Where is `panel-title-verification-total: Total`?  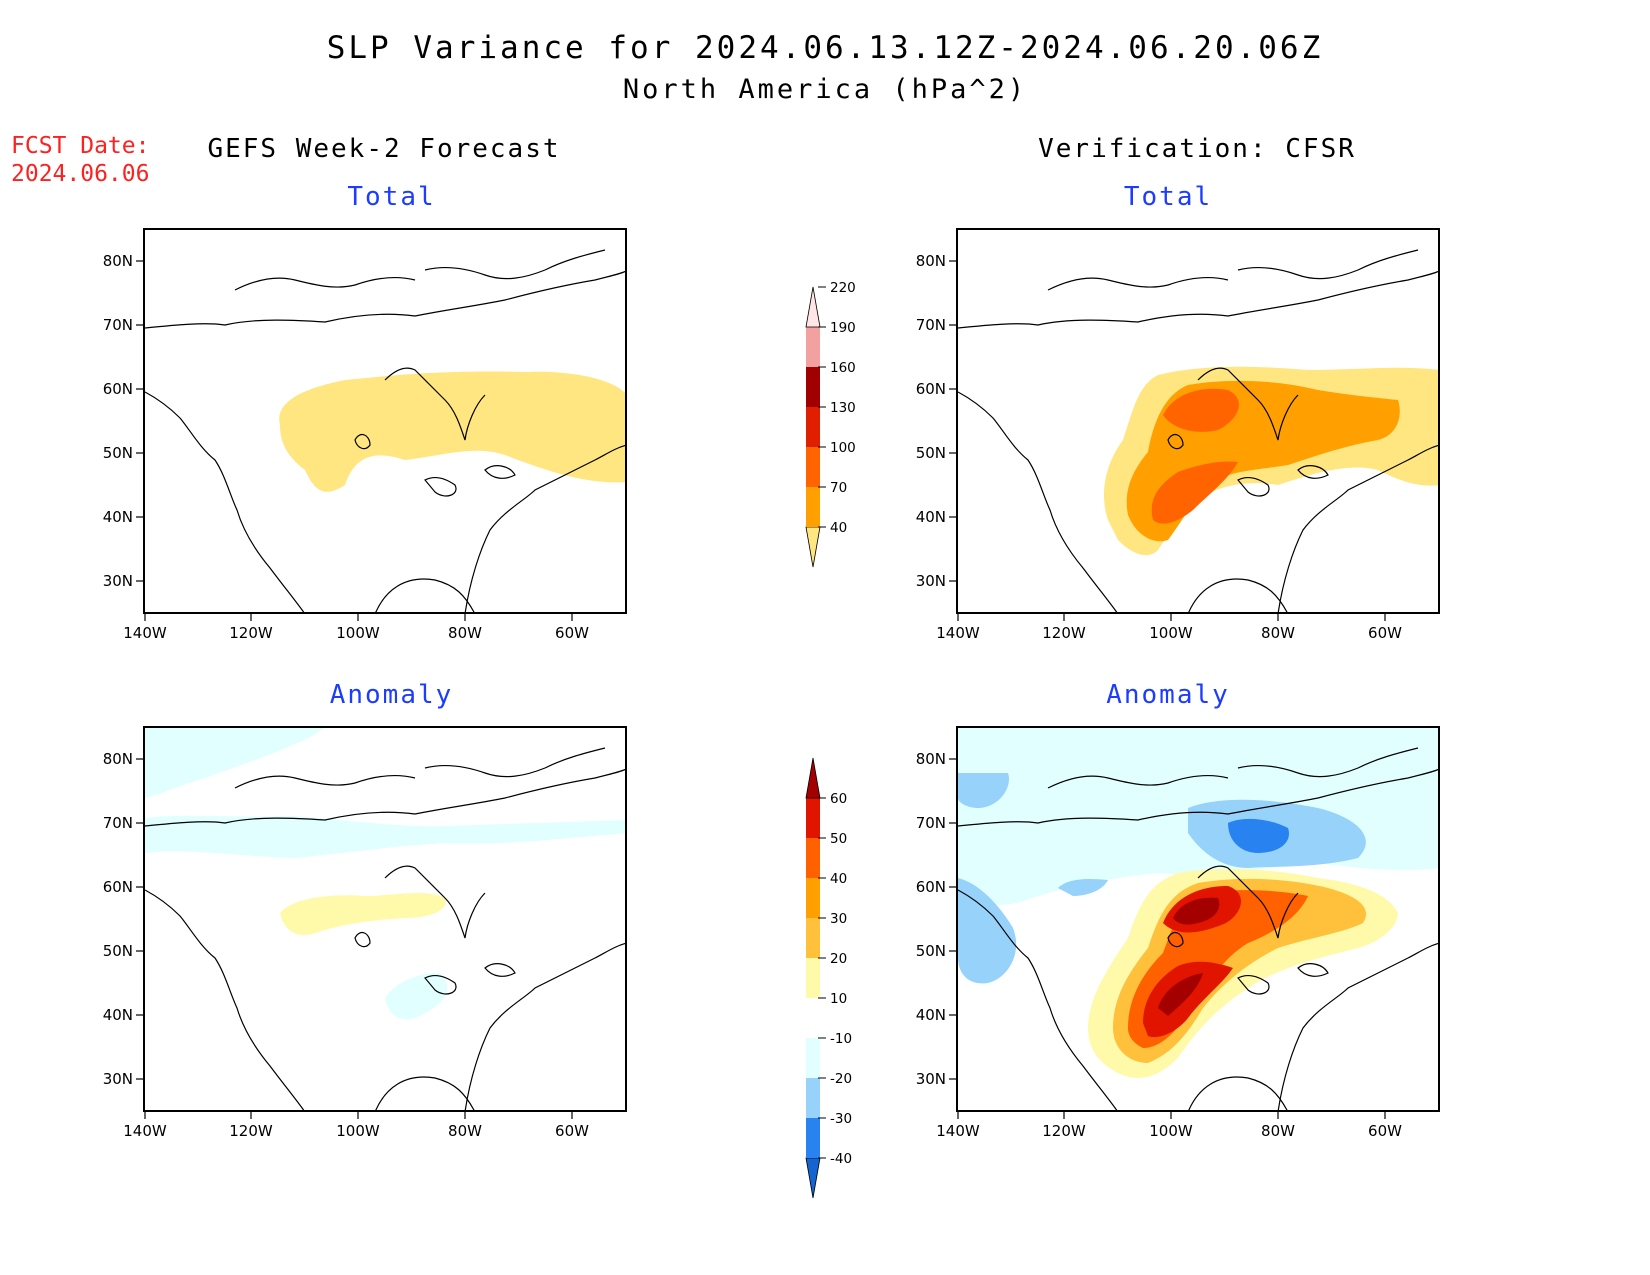
panel-title-verification-total: Total is located at coordinates (1168, 197).